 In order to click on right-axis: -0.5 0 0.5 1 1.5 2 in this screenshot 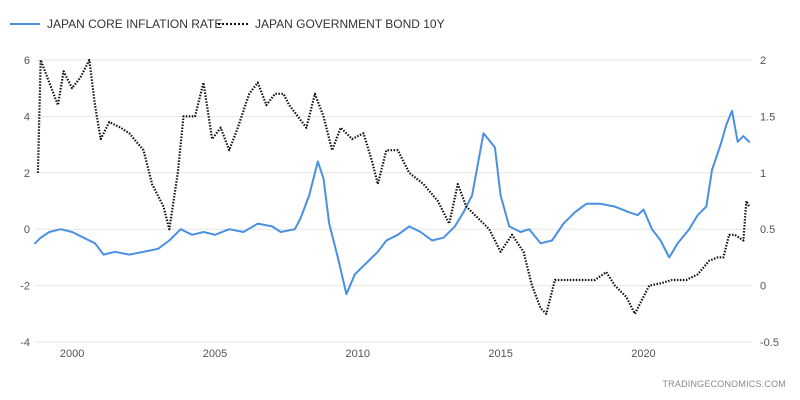, I will do `click(769, 202)`.